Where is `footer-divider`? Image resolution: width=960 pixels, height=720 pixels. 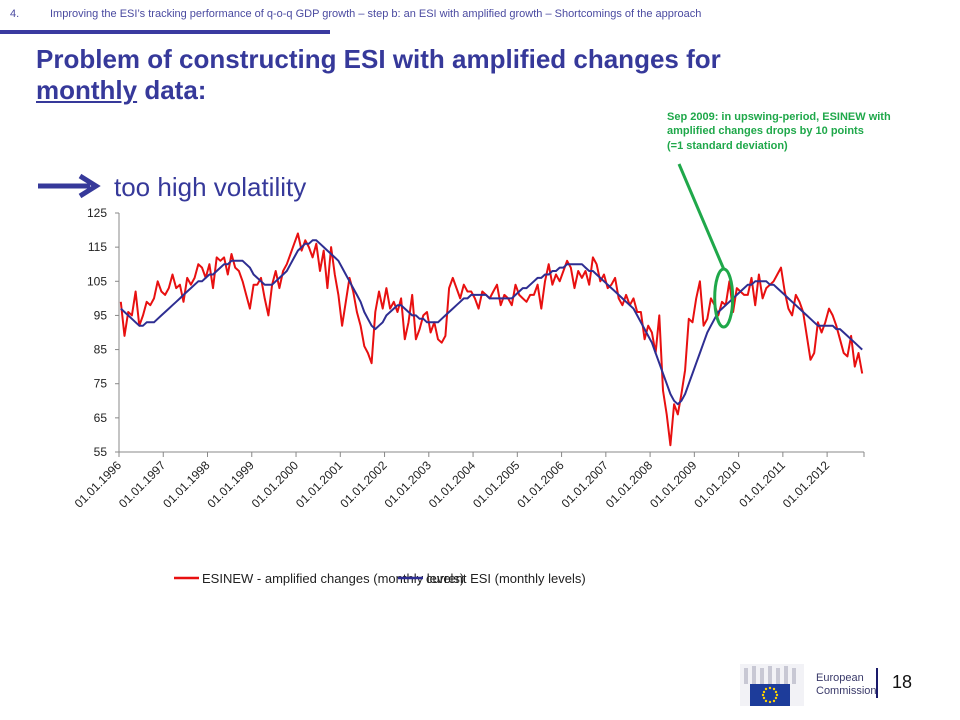 footer-divider is located at coordinates (877, 683).